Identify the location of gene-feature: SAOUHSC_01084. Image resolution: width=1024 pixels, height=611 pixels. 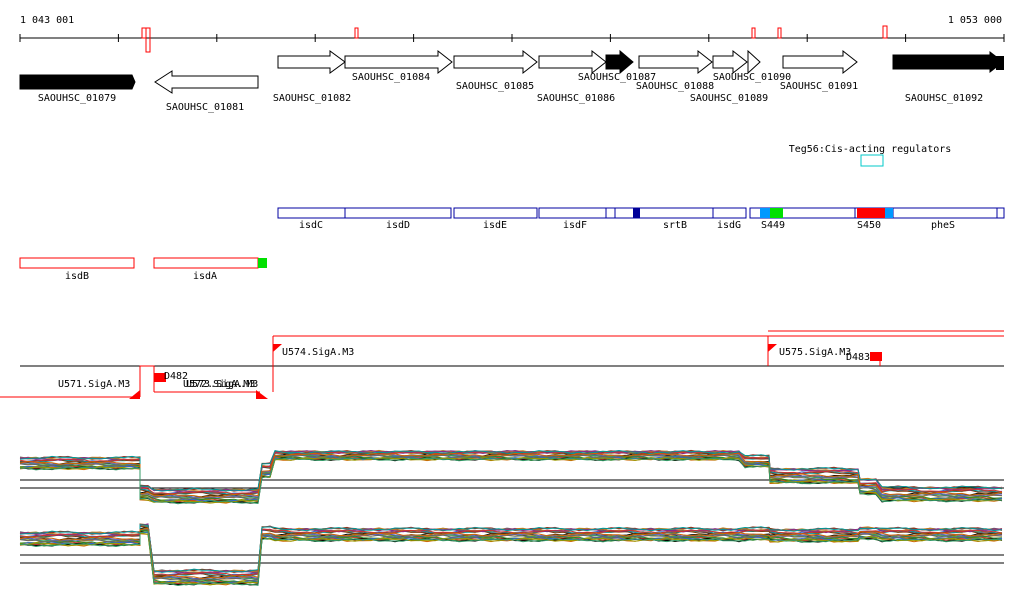
(398, 66).